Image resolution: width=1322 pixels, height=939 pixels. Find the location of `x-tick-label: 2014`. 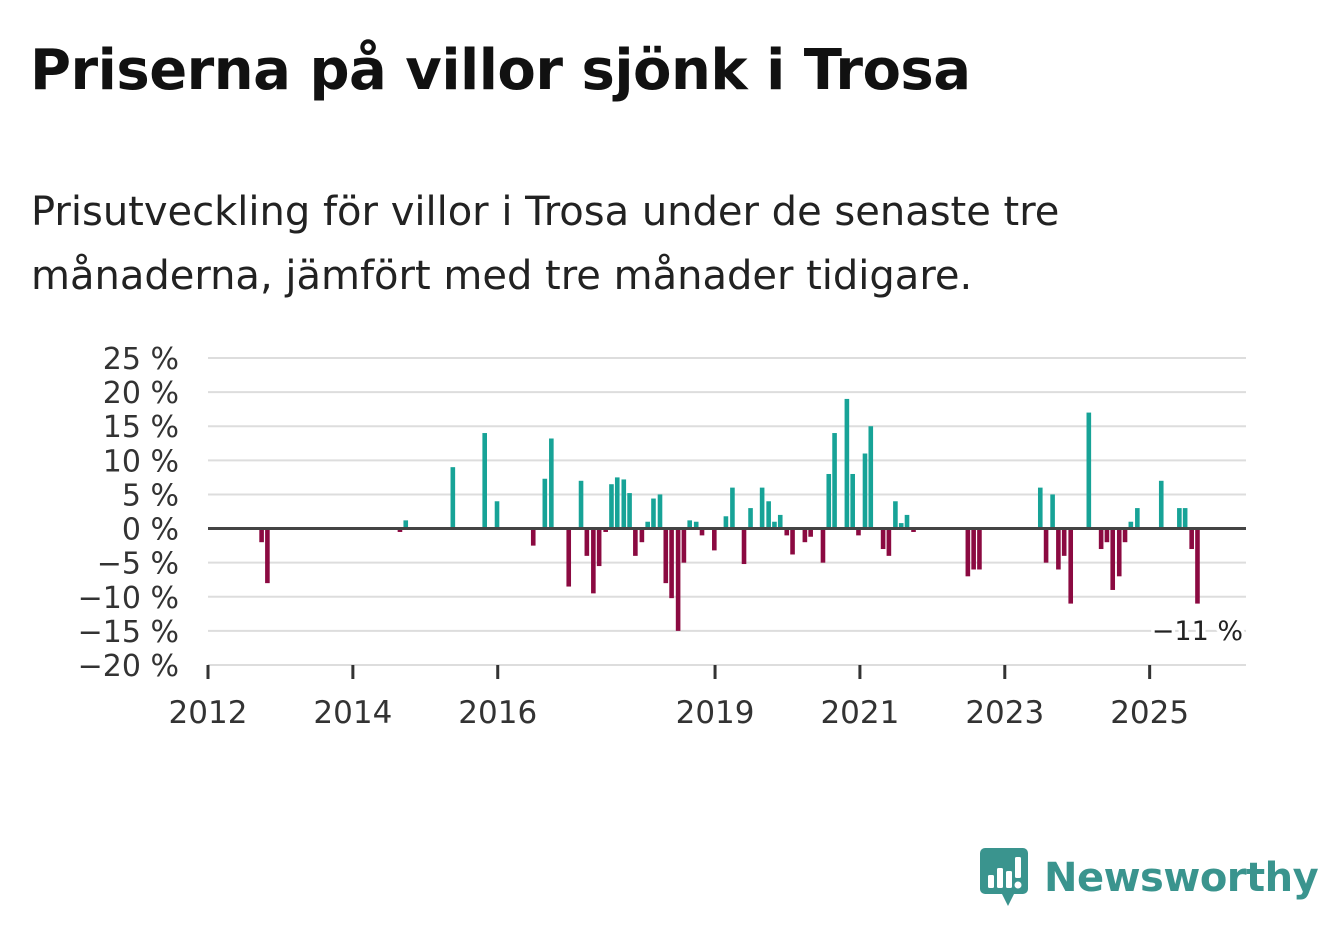

x-tick-label: 2014 is located at coordinates (352, 713).